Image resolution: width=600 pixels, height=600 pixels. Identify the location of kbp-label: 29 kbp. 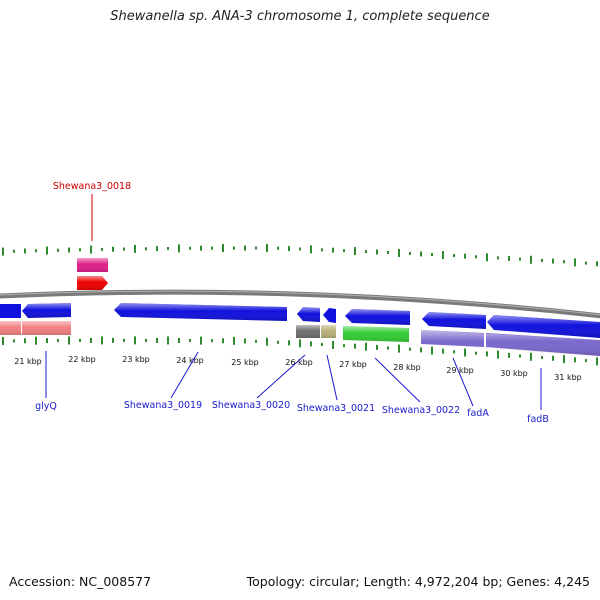
(460, 370).